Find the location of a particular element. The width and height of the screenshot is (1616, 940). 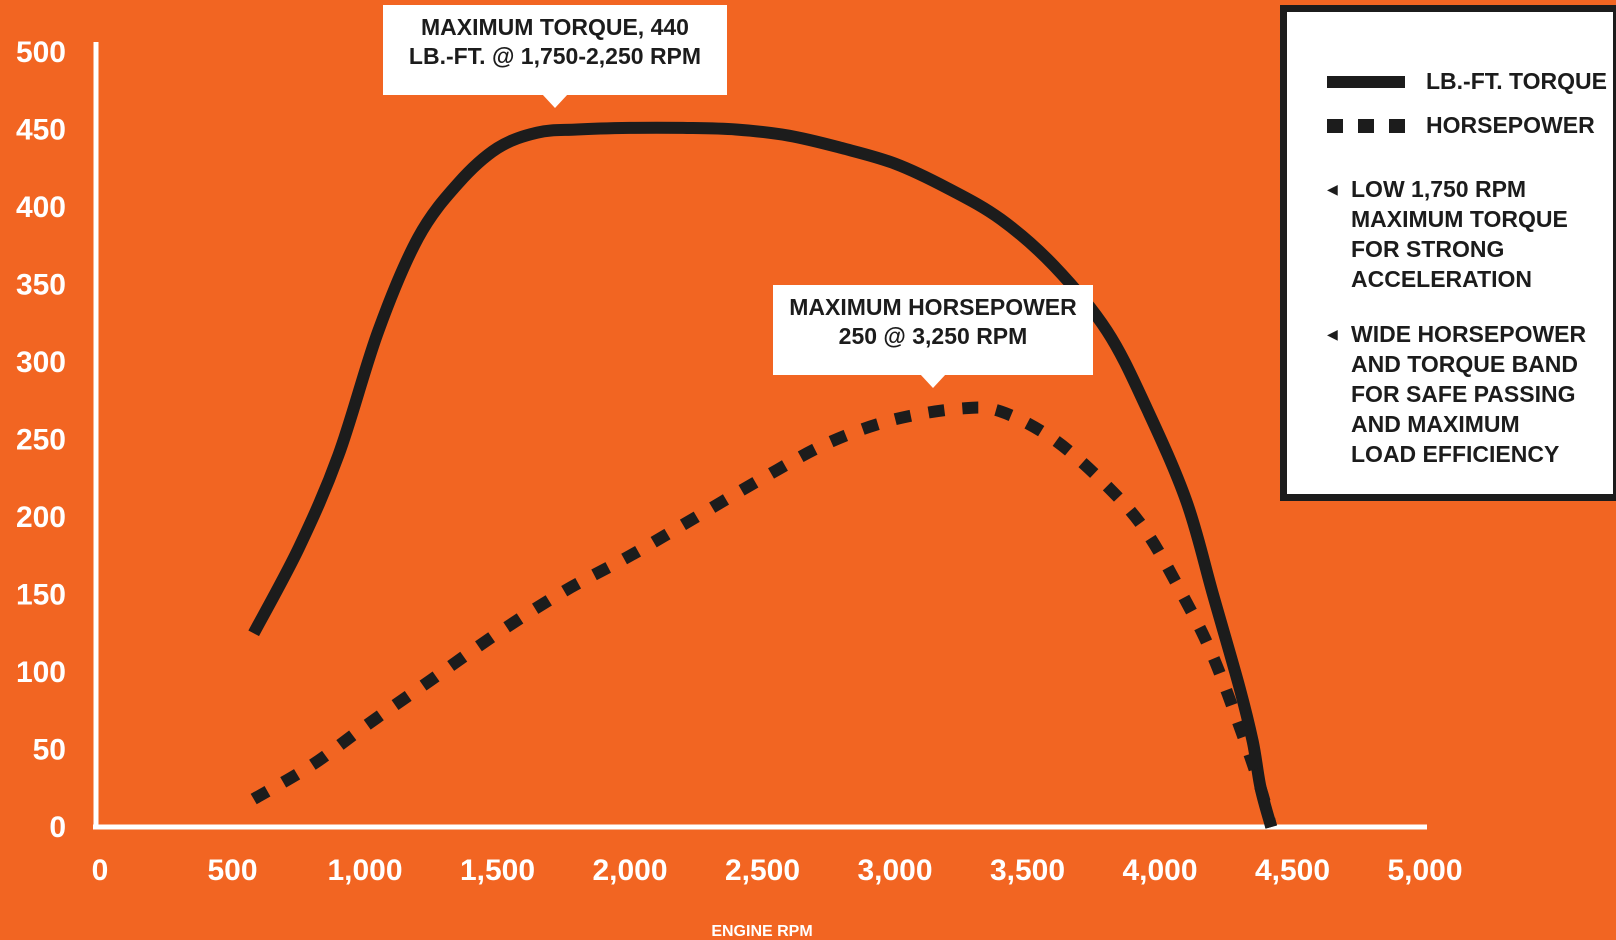

x-tick-label: 0 is located at coordinates (100, 870).